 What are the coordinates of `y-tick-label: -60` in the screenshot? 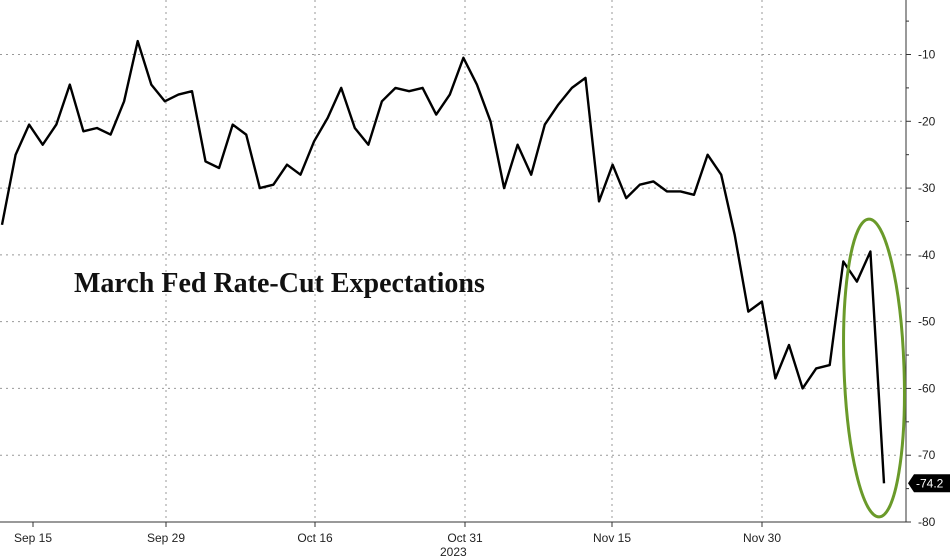 It's located at (927, 388).